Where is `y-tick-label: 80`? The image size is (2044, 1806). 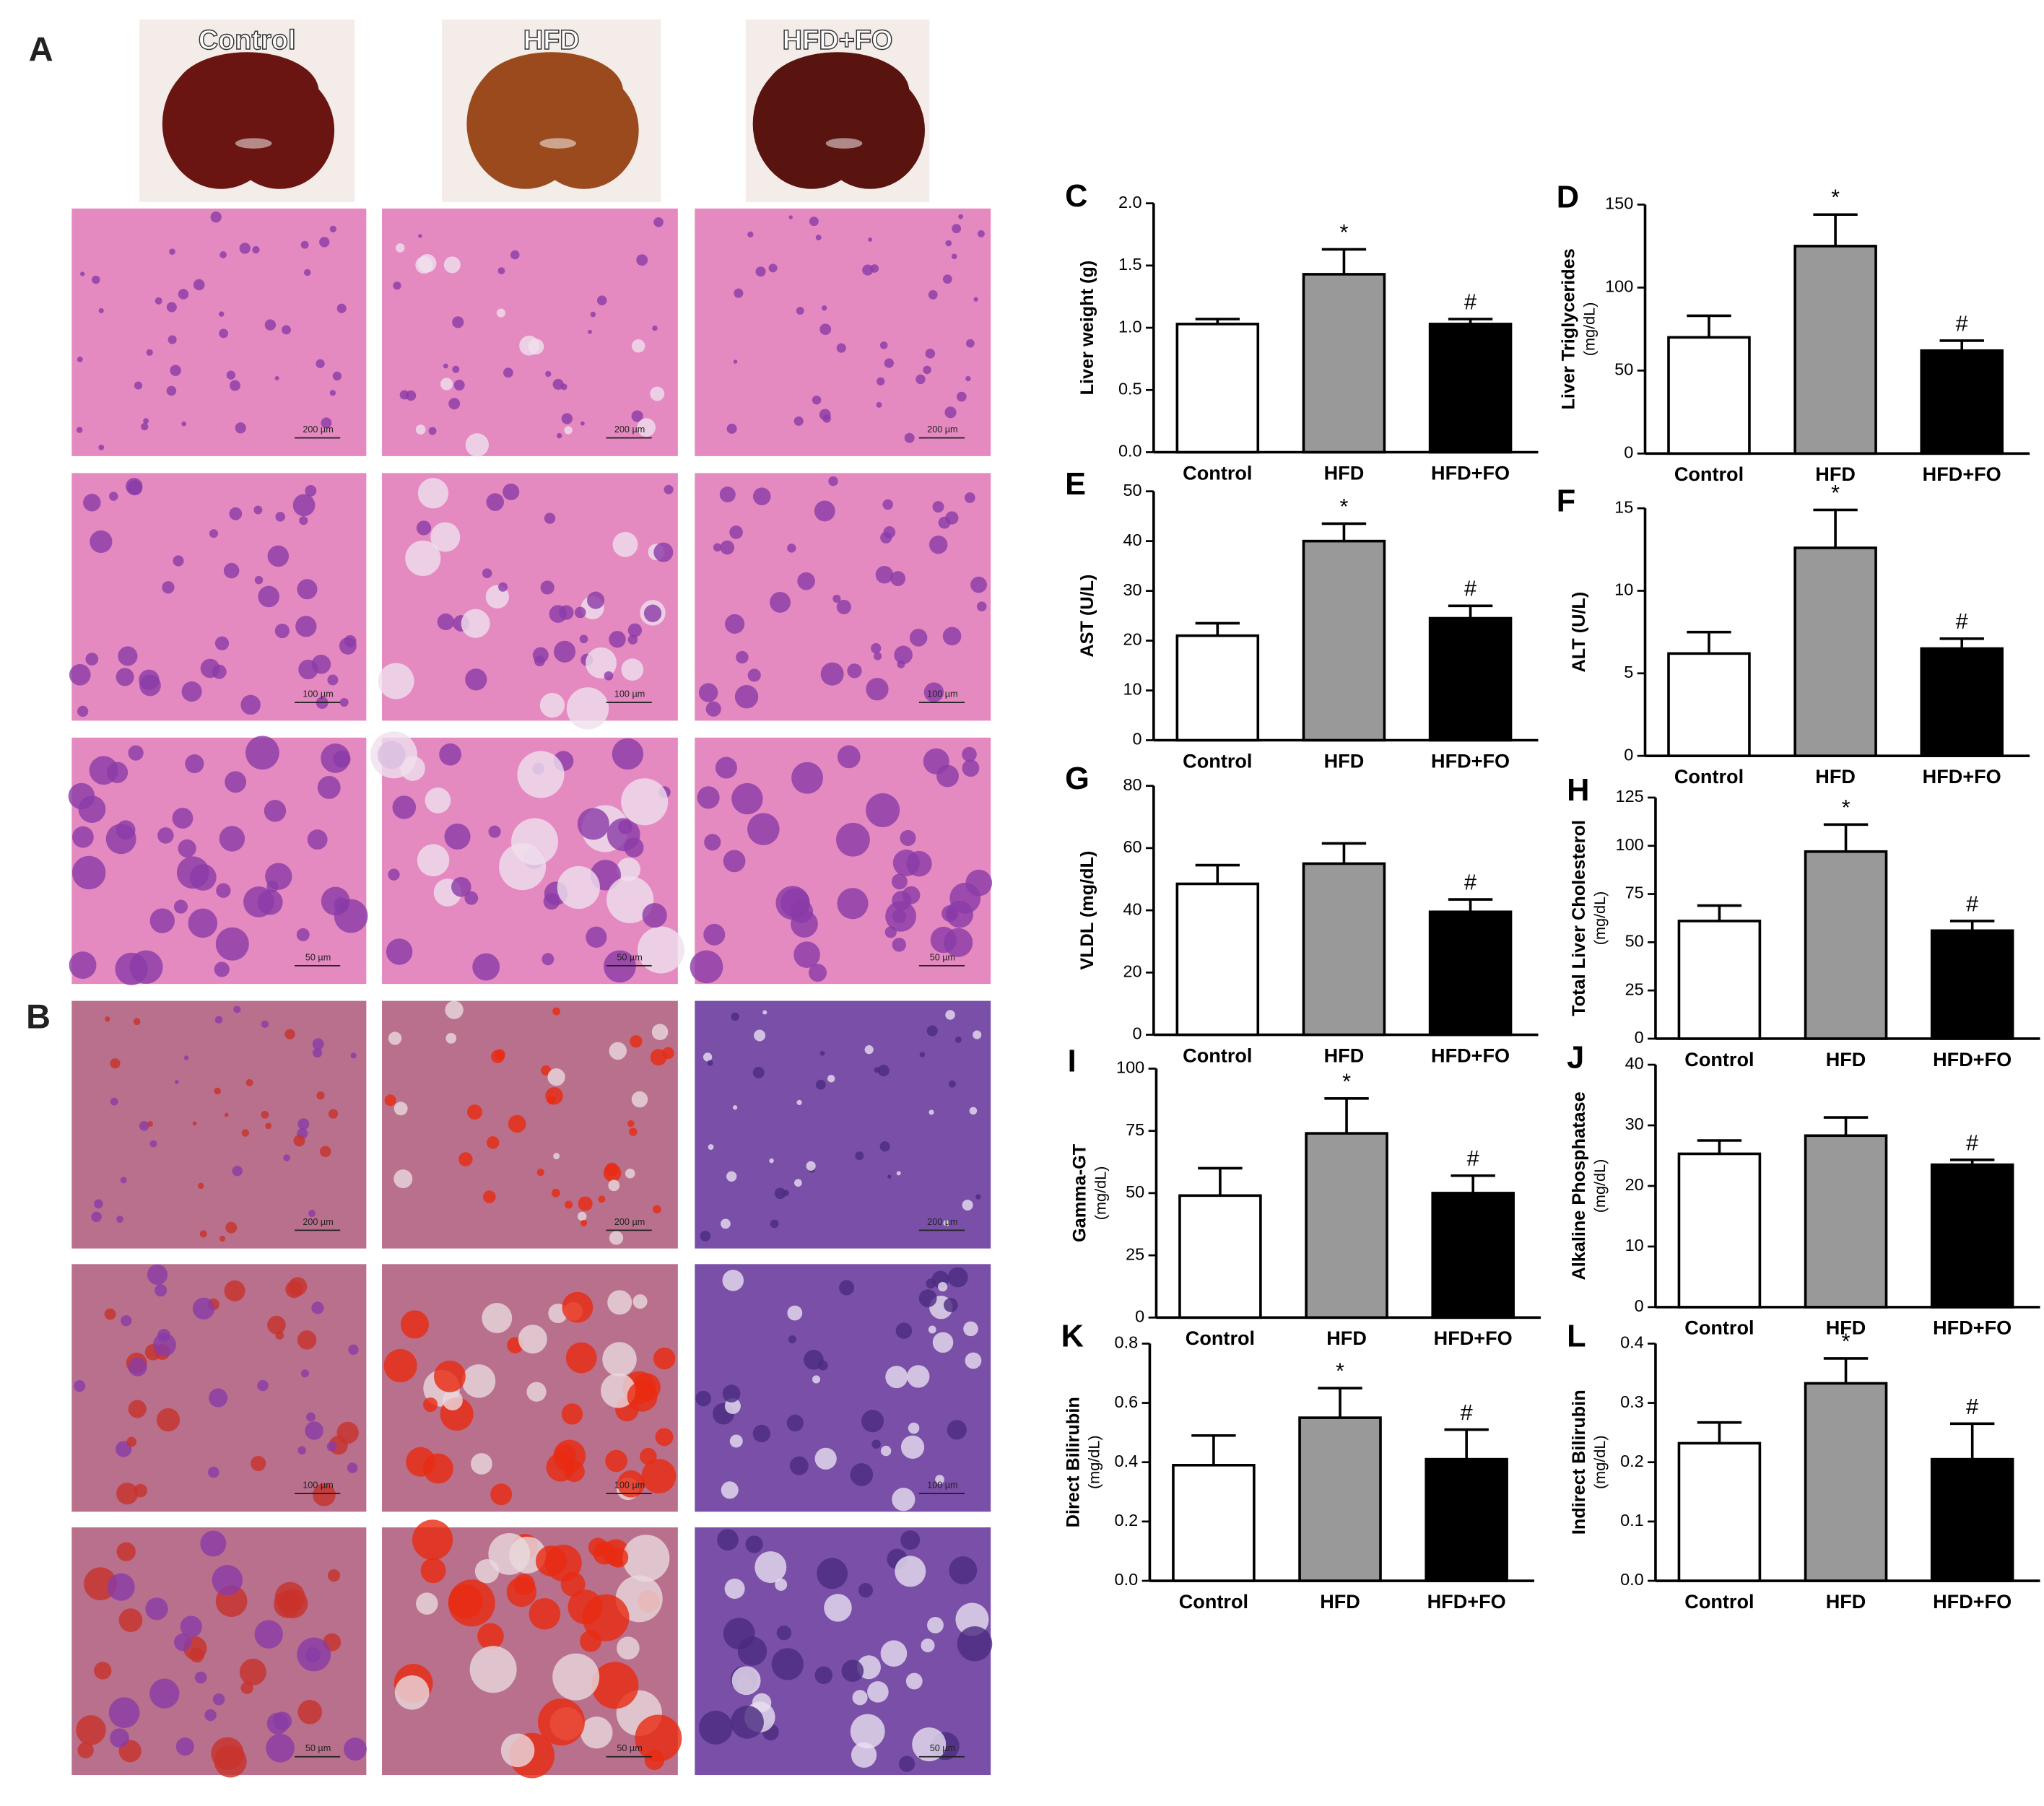 y-tick-label: 80 is located at coordinates (1132, 785).